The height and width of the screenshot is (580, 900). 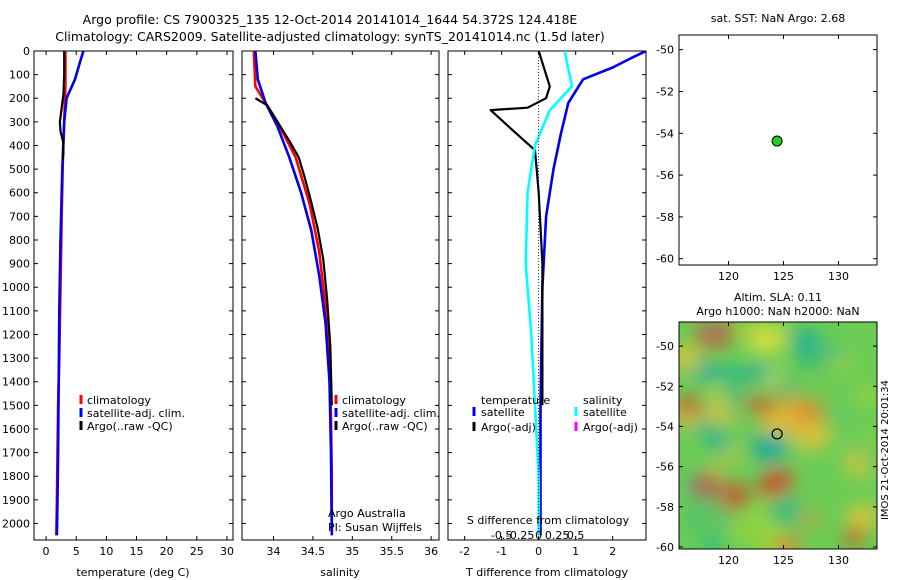 I want to click on legend-heading-salinity: salinity, so click(x=603, y=400).